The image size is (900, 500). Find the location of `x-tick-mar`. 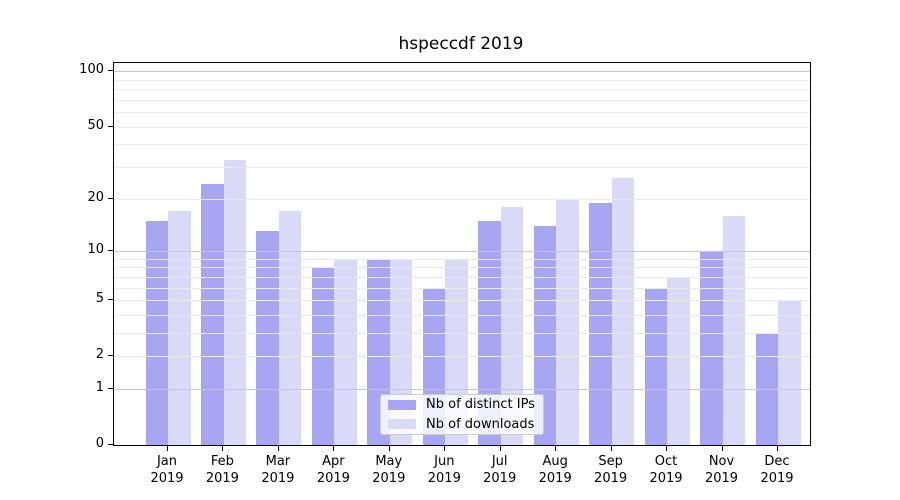

x-tick-mar is located at coordinates (278, 448).